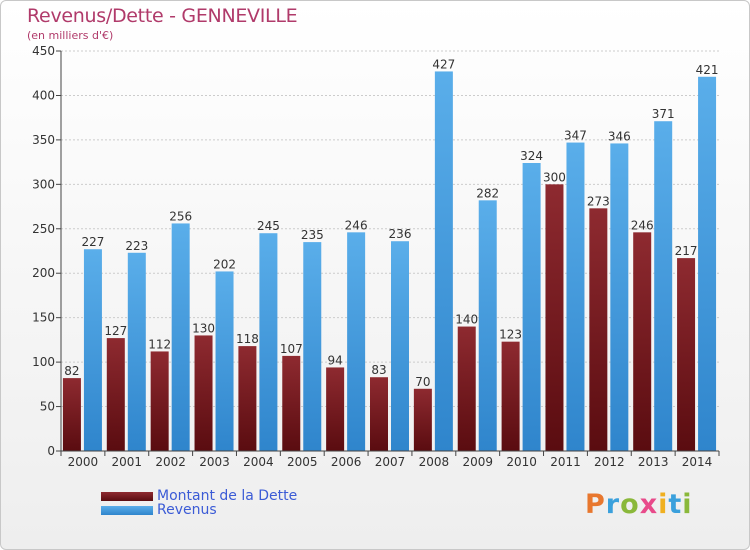 The image size is (750, 550). What do you see at coordinates (613, 504) in the screenshot?
I see `logo-letter: r` at bounding box center [613, 504].